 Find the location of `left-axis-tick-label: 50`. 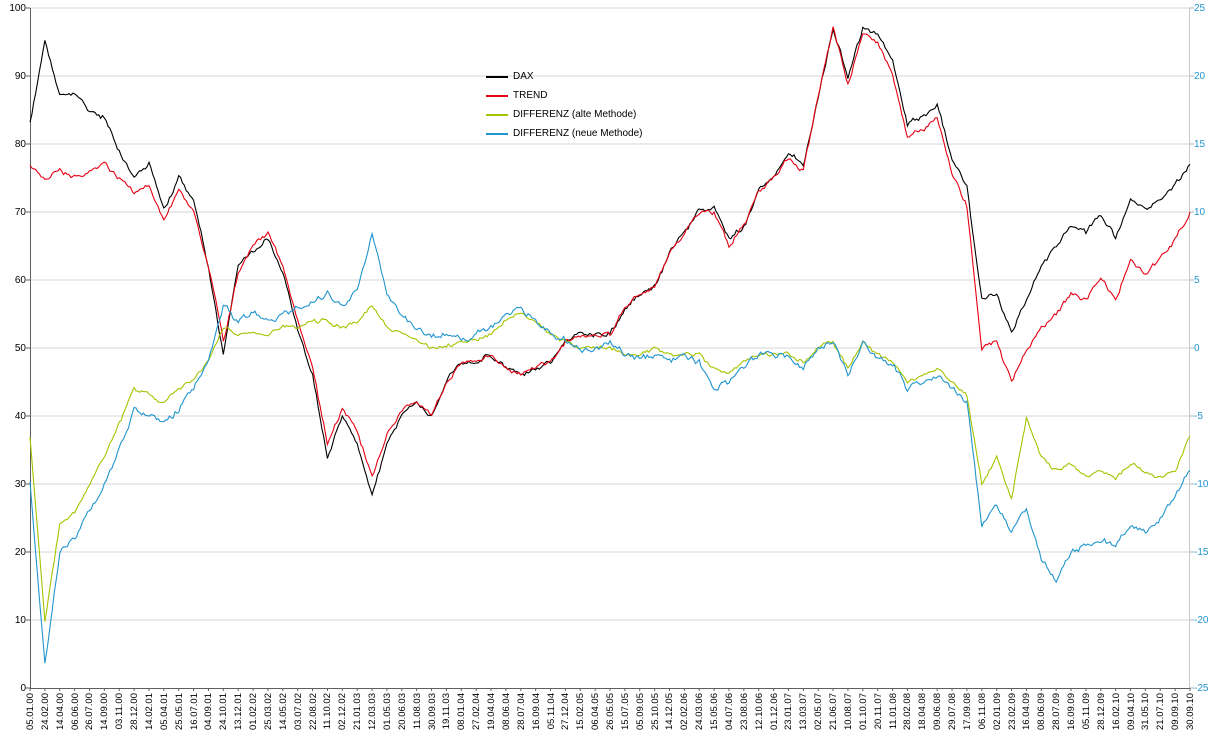

left-axis-tick-label: 50 is located at coordinates (20, 348).